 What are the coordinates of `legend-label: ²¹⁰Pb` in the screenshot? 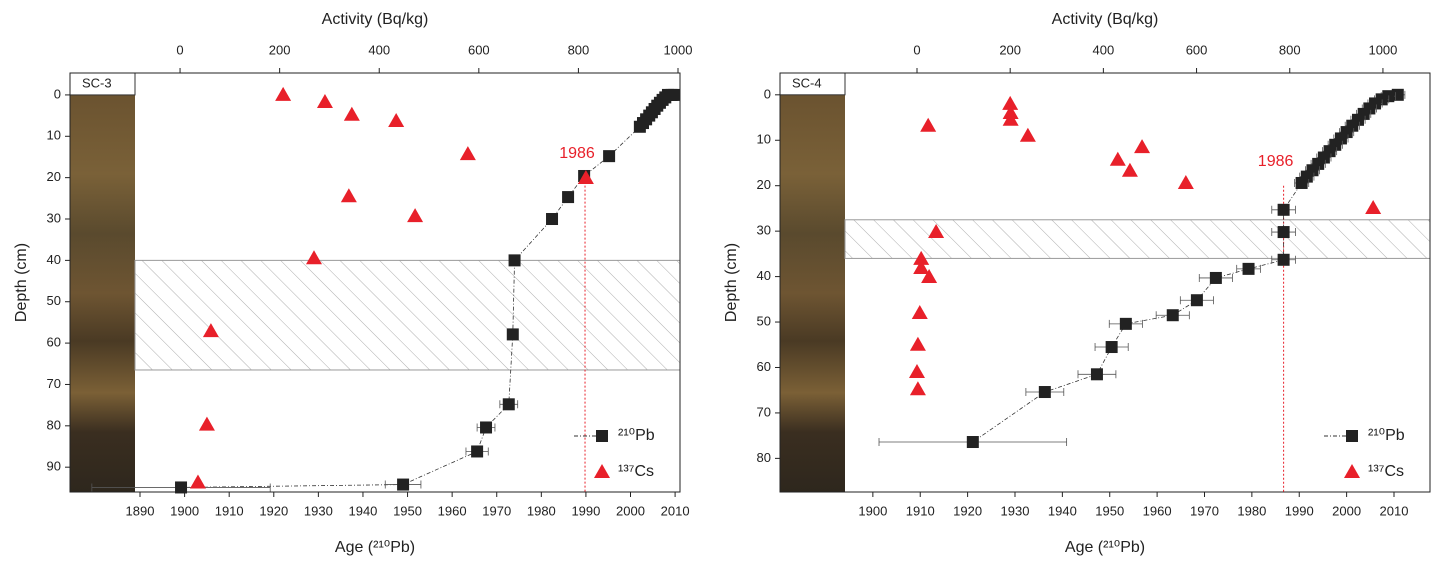 It's located at (1386, 435).